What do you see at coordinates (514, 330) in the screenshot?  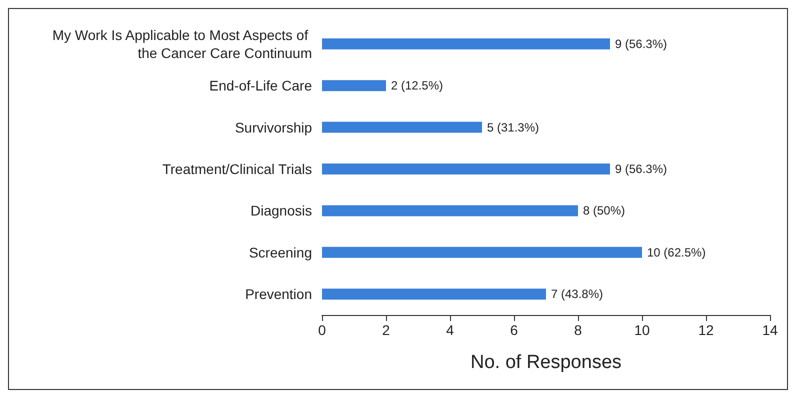 I see `x-tick-label: 6` at bounding box center [514, 330].